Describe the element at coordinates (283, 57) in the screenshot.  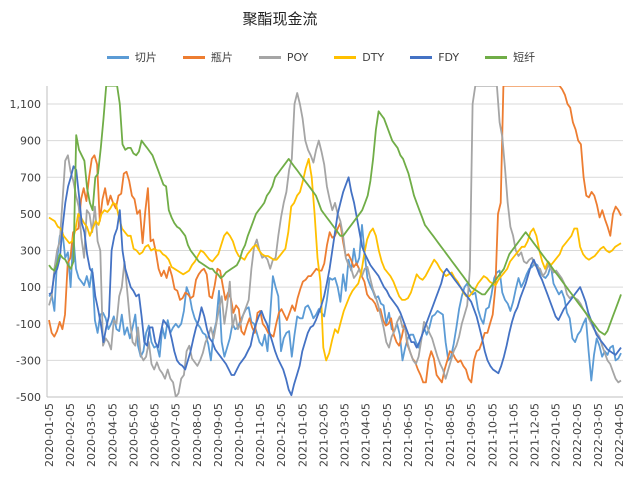
I see `legend-item: POY` at that location.